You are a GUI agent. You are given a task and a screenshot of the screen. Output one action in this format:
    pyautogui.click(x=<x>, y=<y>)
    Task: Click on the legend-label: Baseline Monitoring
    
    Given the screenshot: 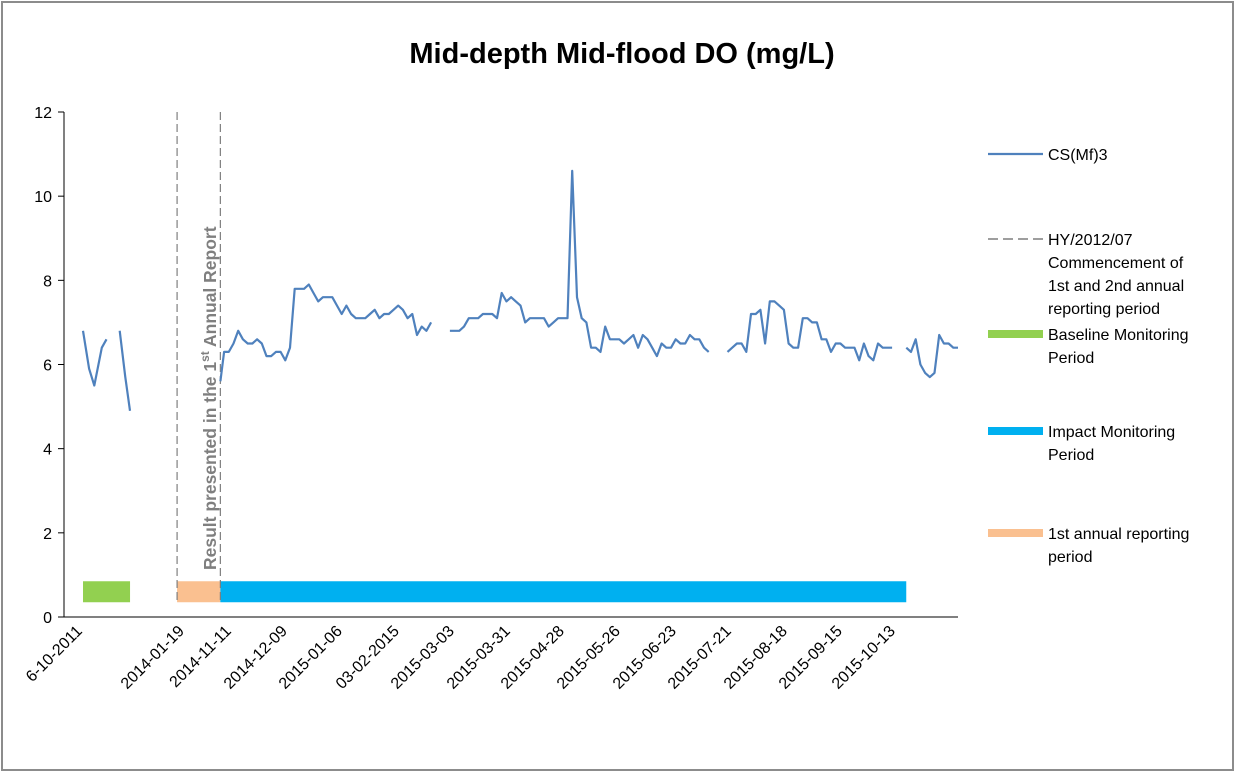 What is the action you would take?
    pyautogui.click(x=1118, y=335)
    